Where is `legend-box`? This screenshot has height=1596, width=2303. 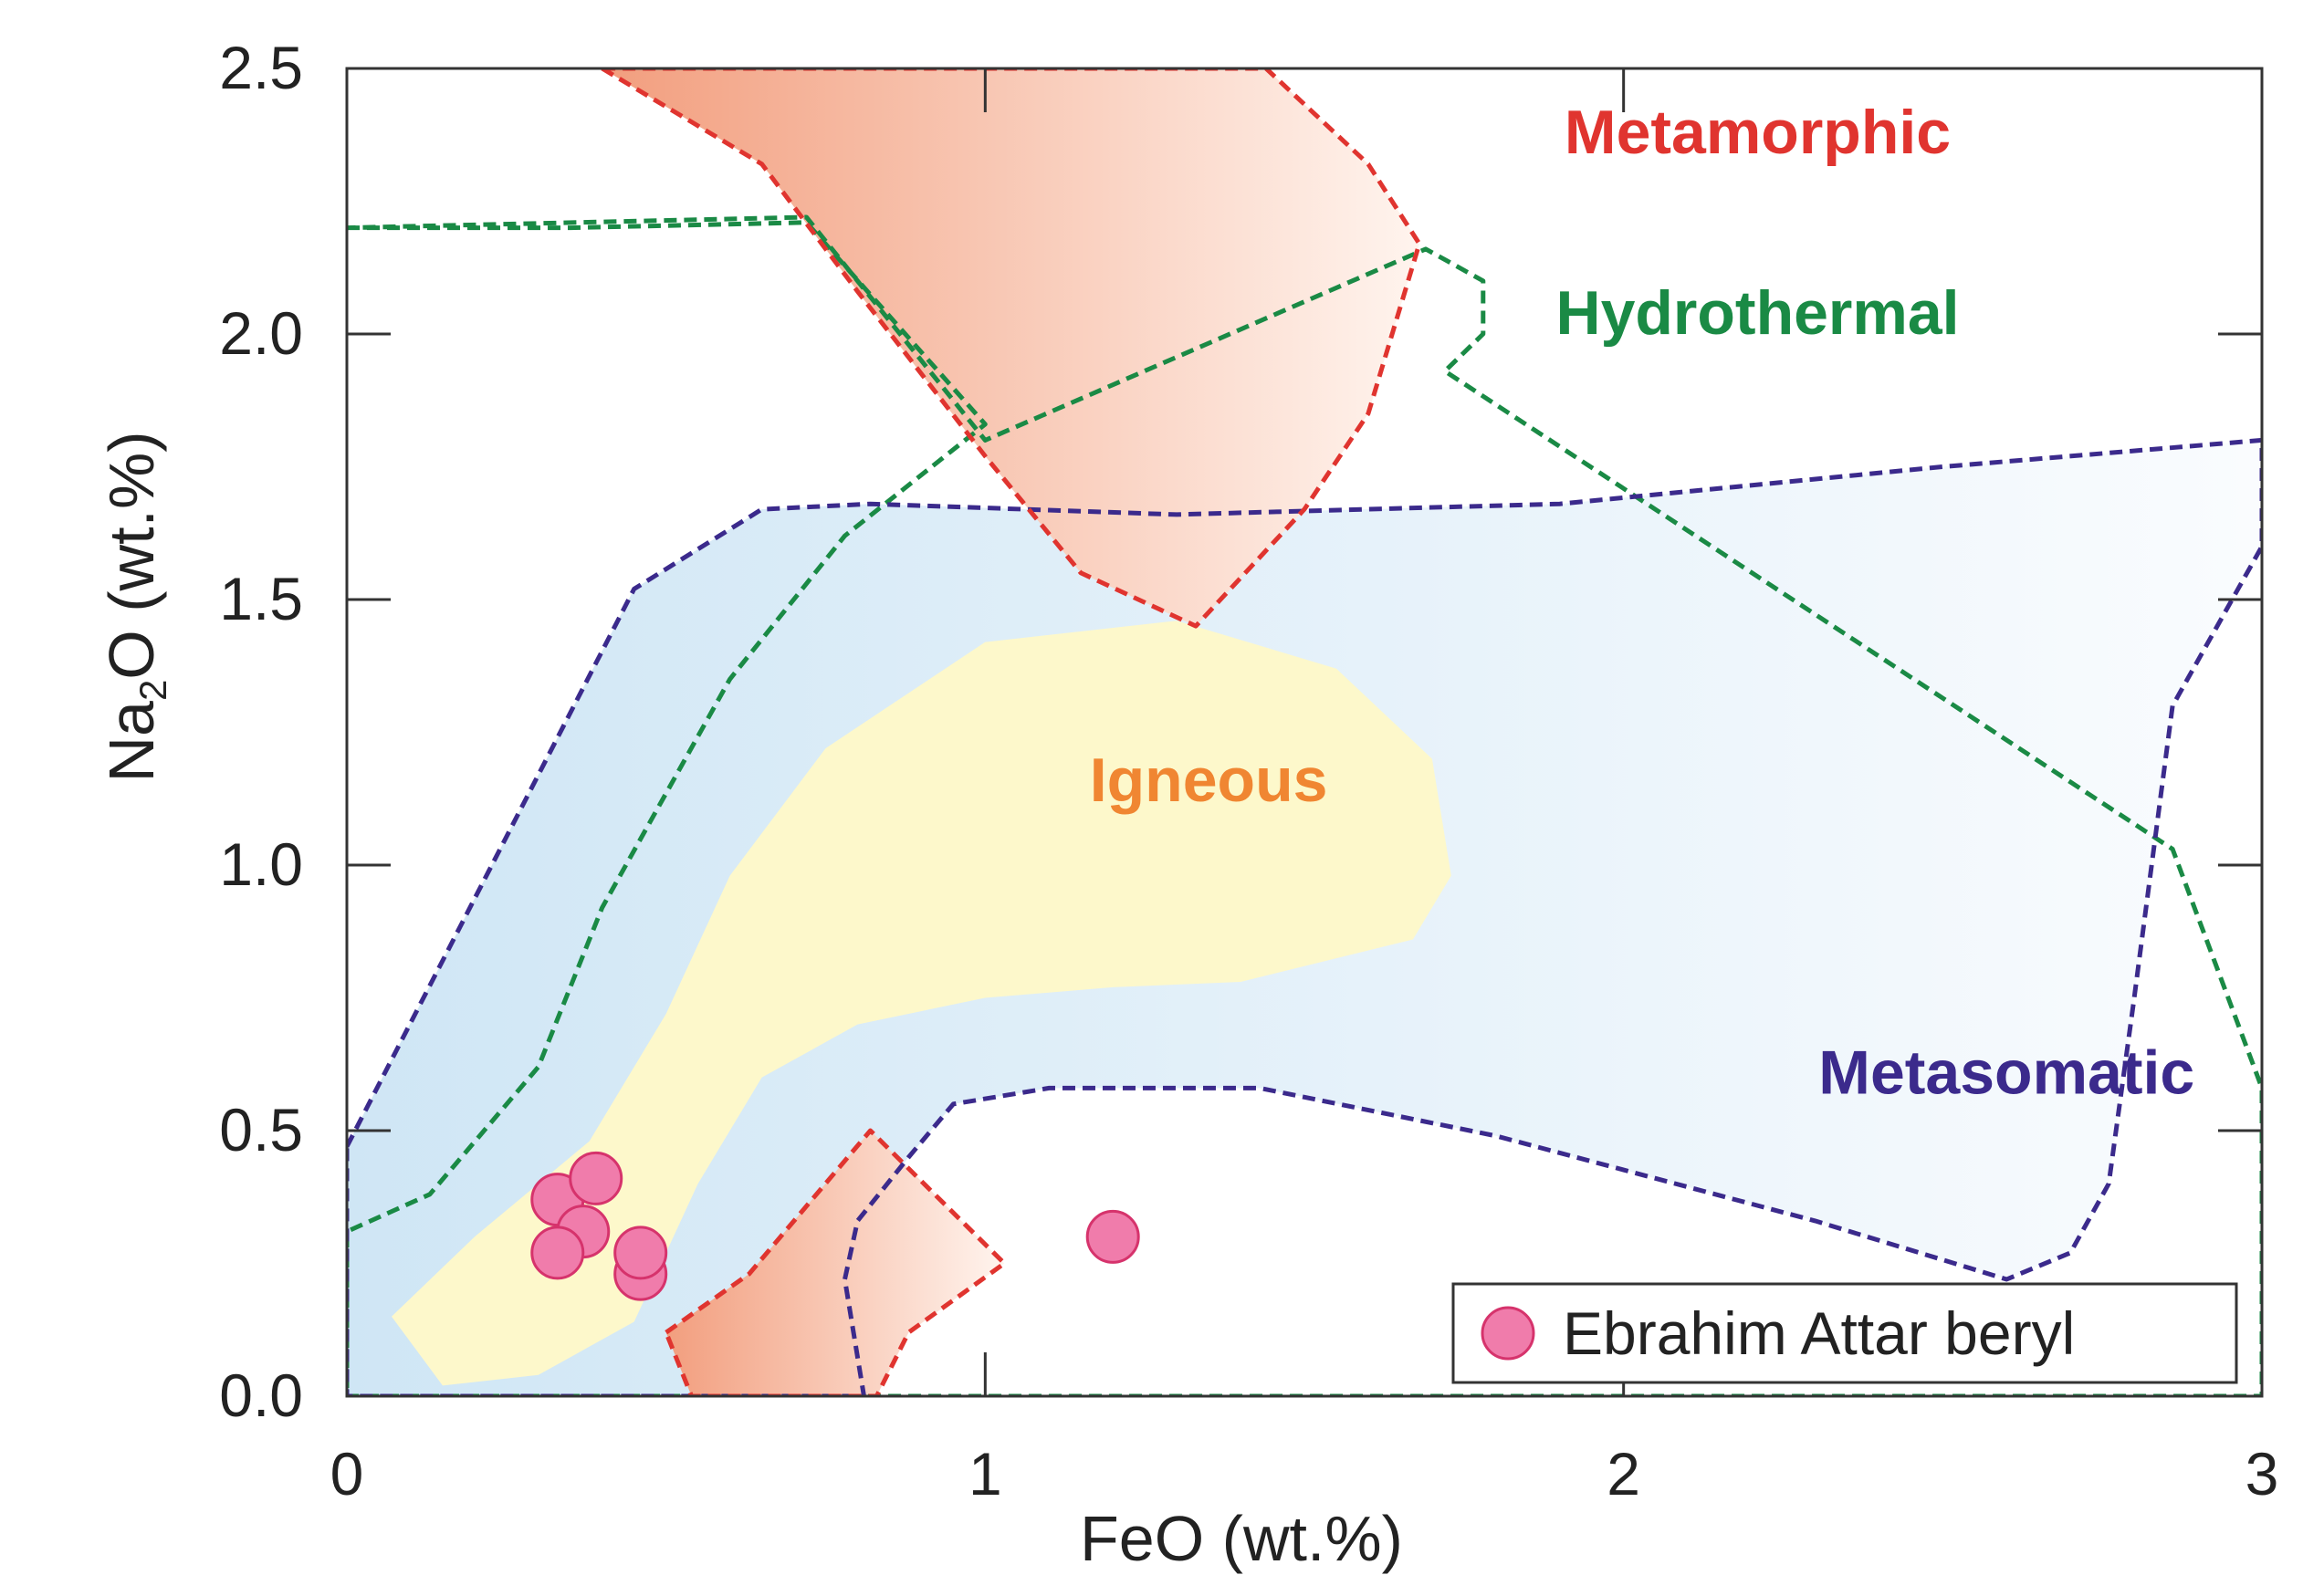
legend-box is located at coordinates (1844, 1333).